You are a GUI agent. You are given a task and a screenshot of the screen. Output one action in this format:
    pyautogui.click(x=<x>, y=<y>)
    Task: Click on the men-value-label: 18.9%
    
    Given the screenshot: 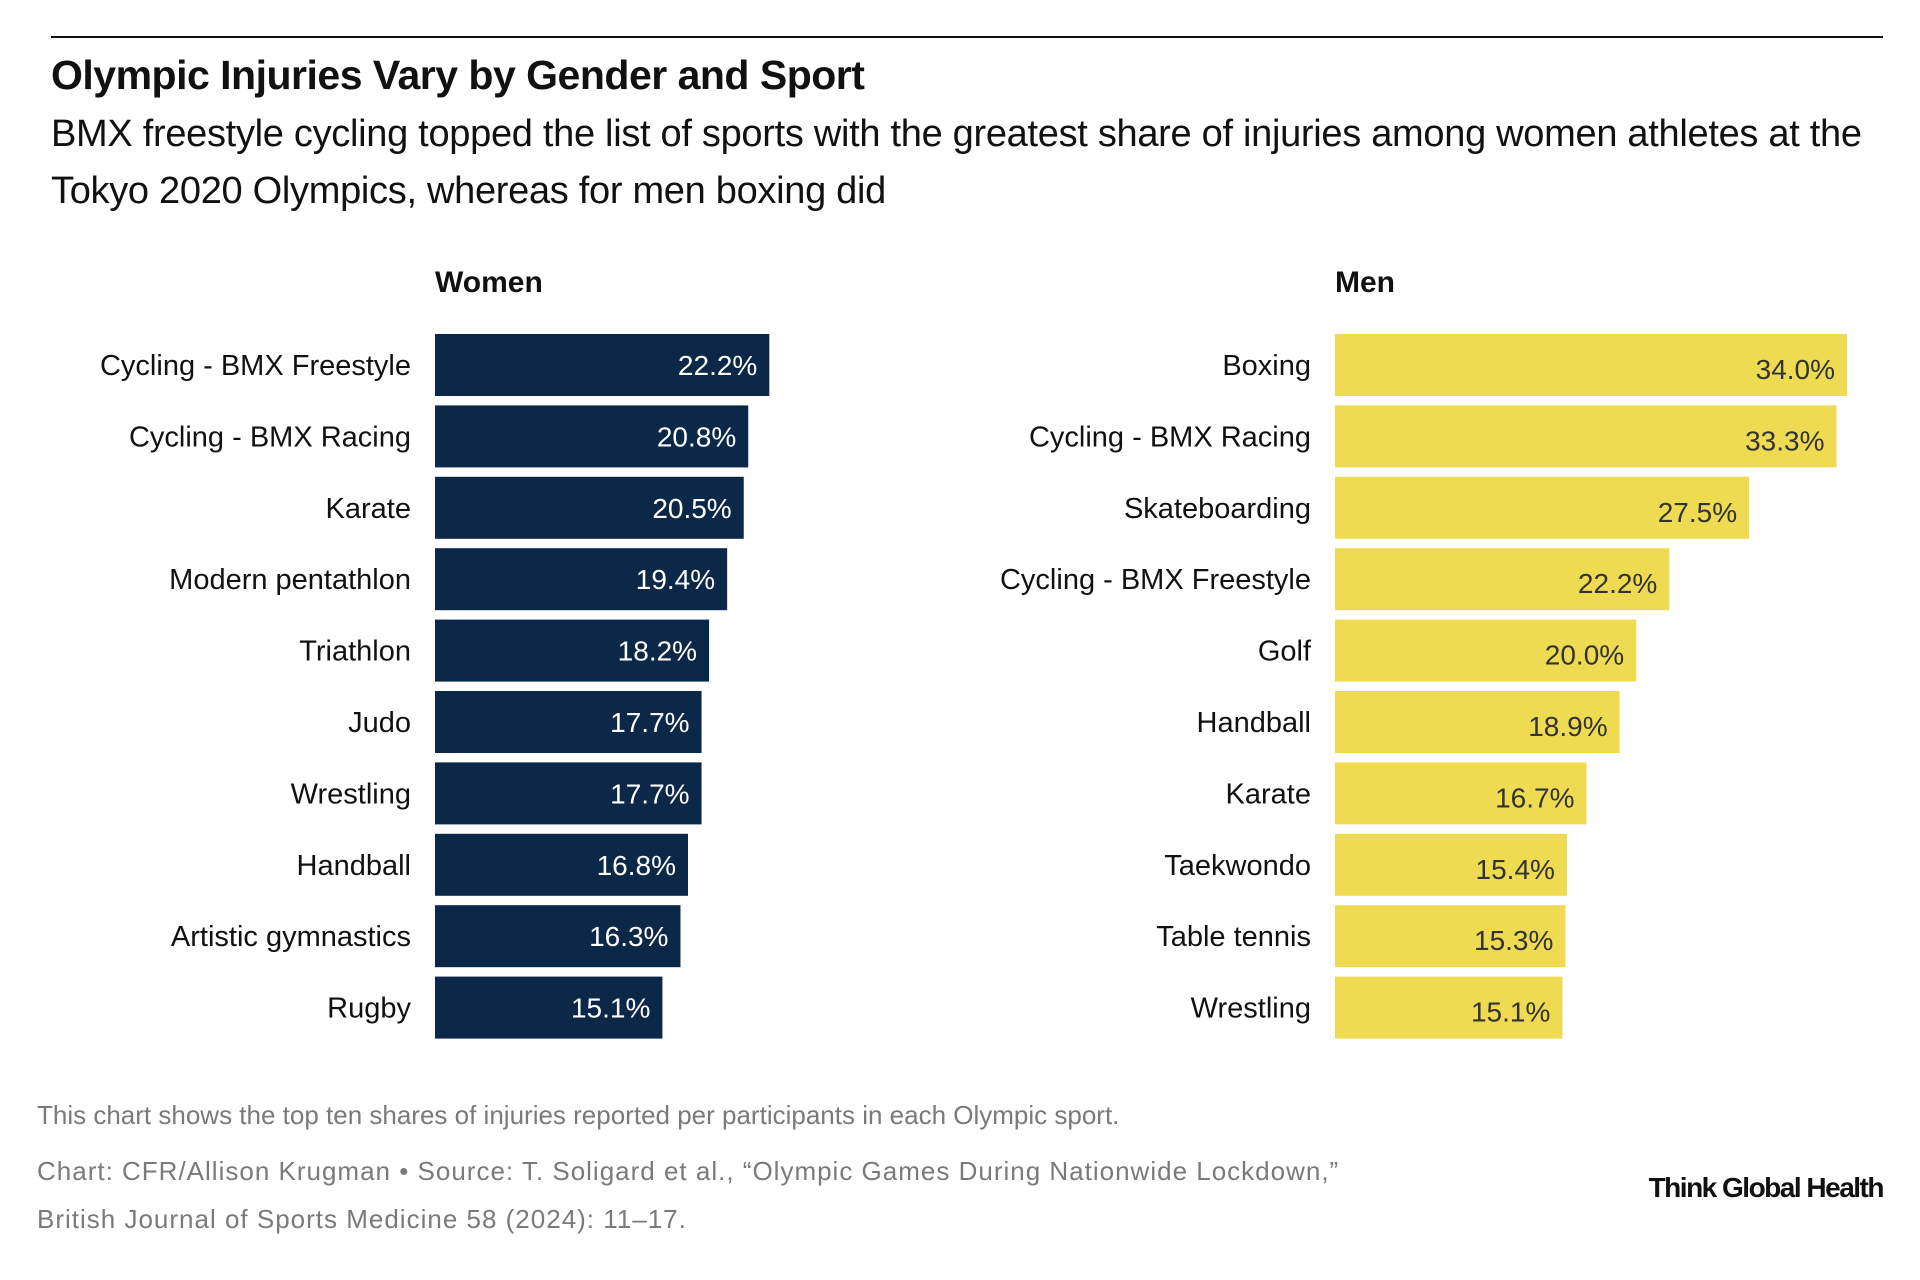 What is the action you would take?
    pyautogui.click(x=1567, y=726)
    